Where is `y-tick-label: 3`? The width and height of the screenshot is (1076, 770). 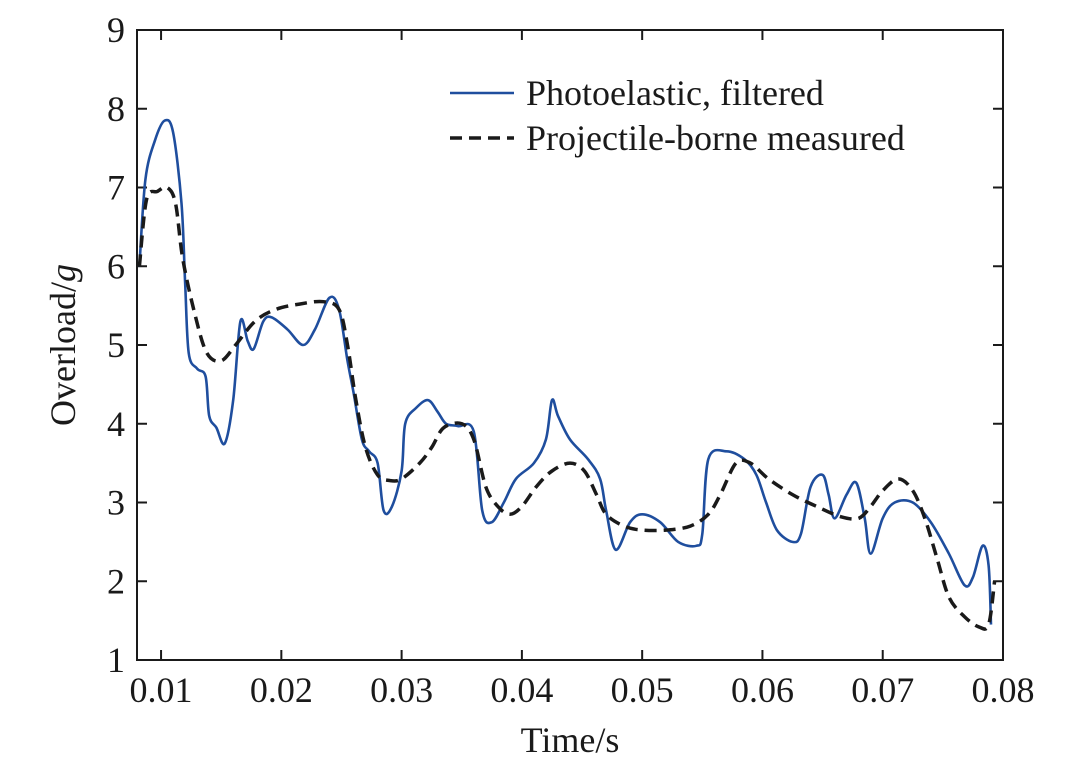 y-tick-label: 3 is located at coordinates (116, 503).